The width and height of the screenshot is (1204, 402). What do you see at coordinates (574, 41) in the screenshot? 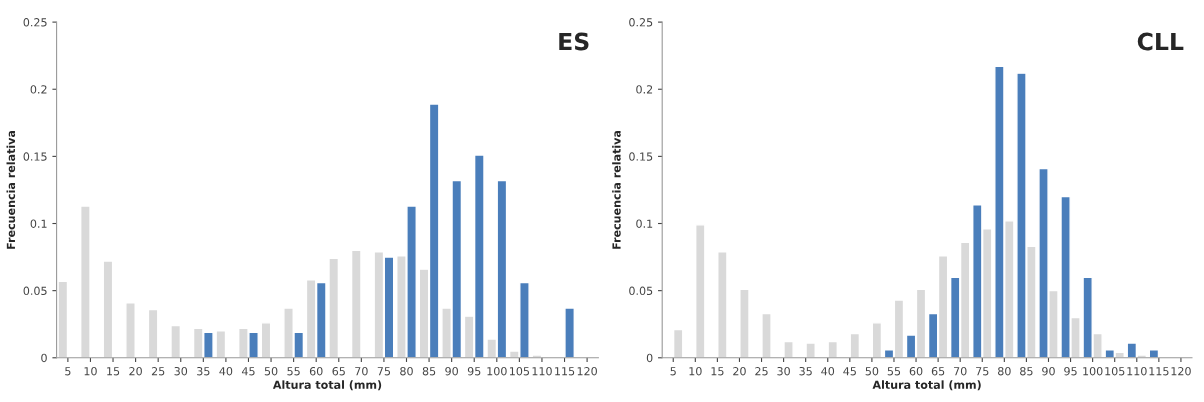
I see `chart-title: ES` at bounding box center [574, 41].